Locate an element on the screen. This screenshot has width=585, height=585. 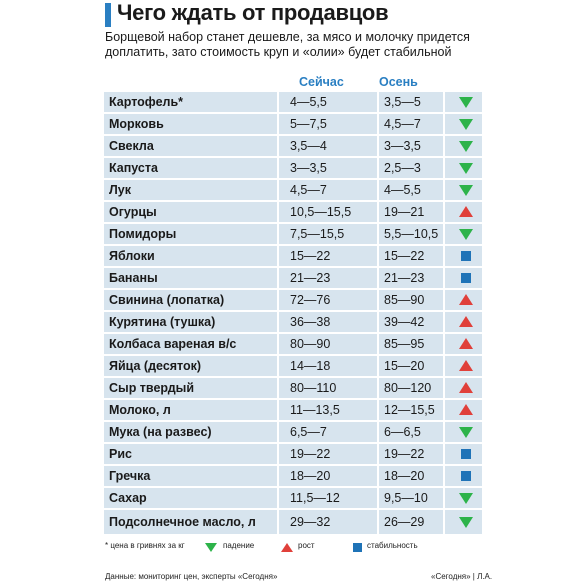
table-row: Курятина (тушка) 36—38 39—42 is located at coordinates (293, 322).